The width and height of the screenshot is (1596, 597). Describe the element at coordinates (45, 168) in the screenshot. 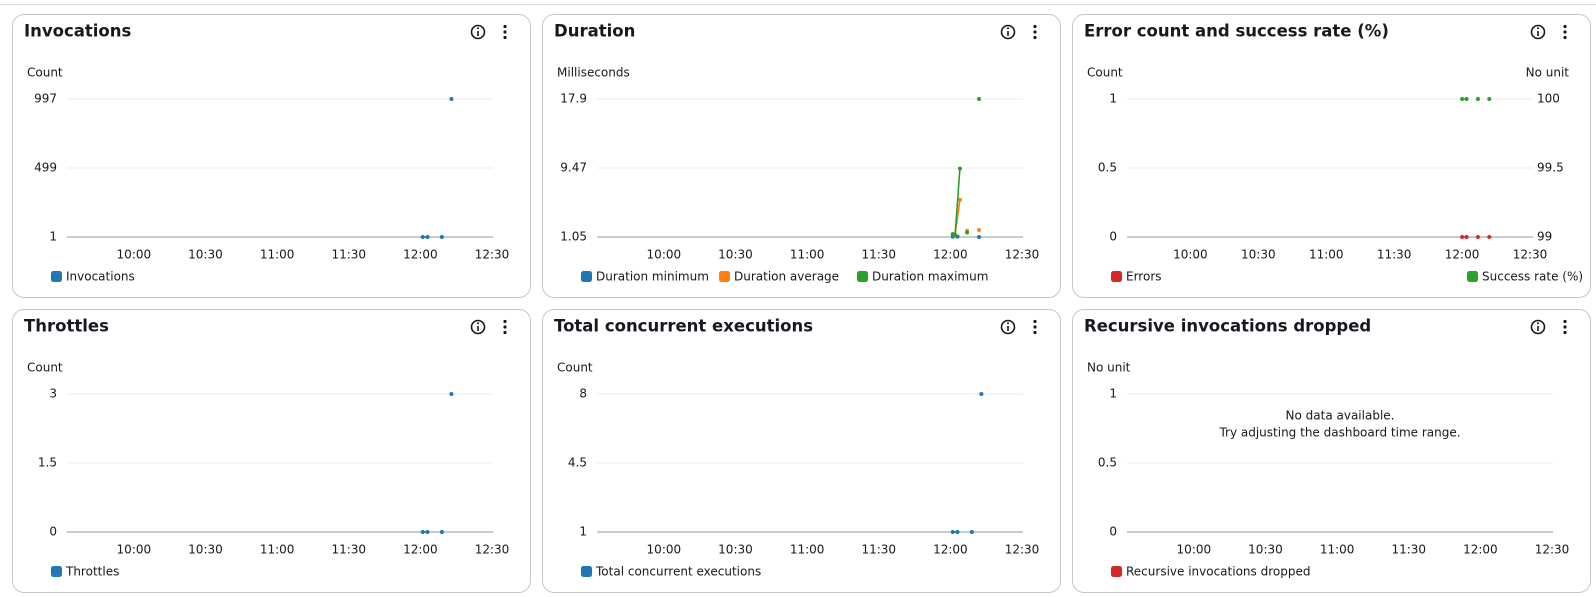

I see `y-tick-label: 499` at that location.